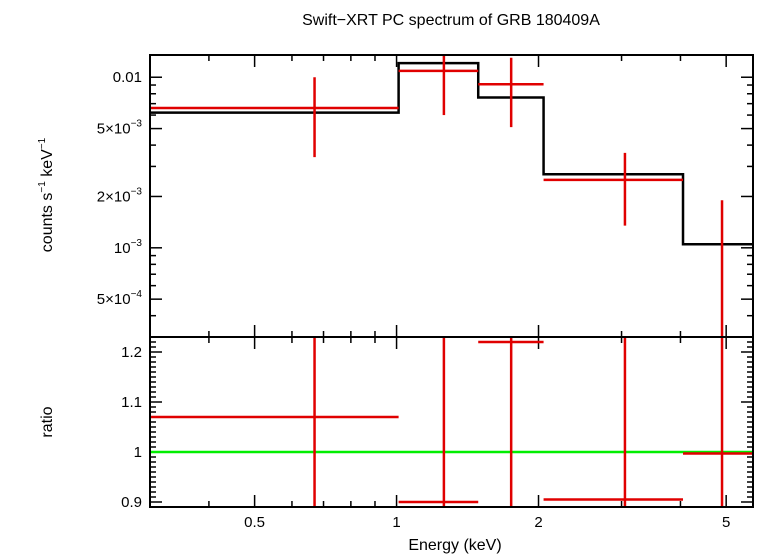  I want to click on x-tick-label: 0.5, so click(254, 522).